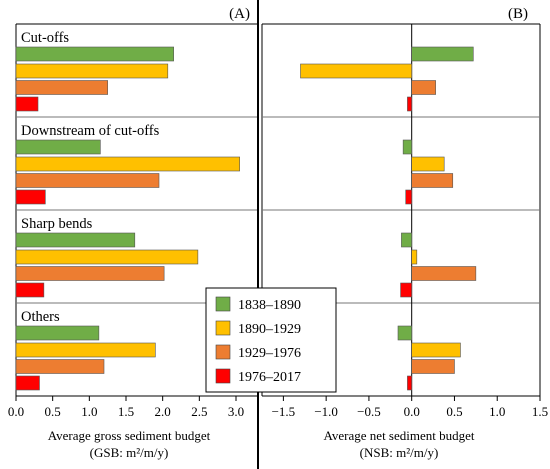 This screenshot has height=469, width=550. Describe the element at coordinates (45, 38) in the screenshot. I see `group-label-cut-offs: Cut-offs` at that location.